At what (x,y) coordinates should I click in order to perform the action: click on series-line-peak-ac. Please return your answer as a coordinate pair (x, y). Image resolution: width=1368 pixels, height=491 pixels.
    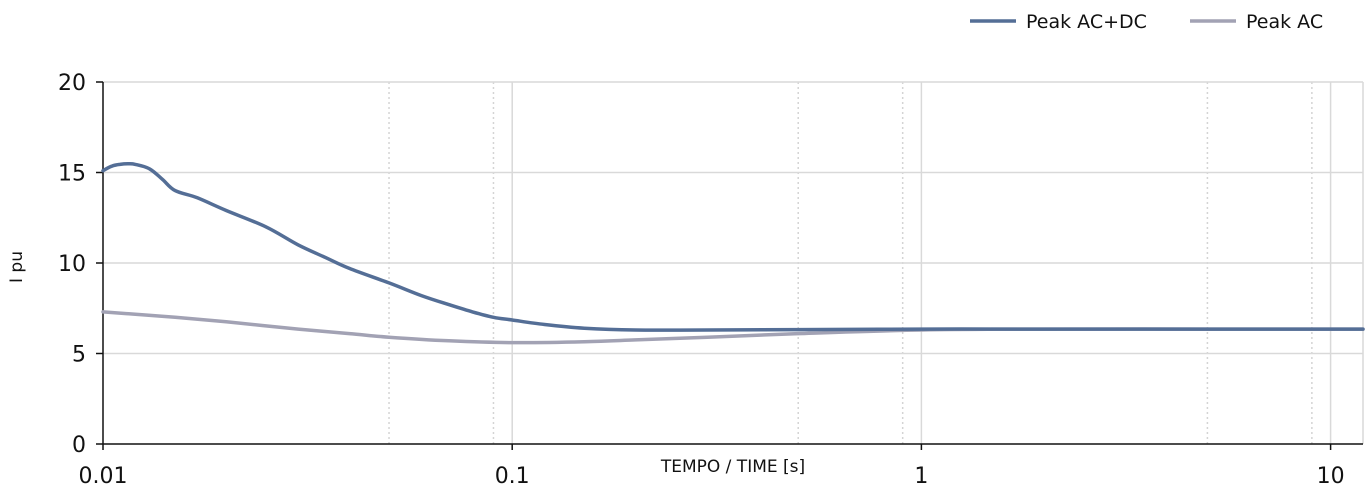
    Looking at the image, I should click on (733, 327).